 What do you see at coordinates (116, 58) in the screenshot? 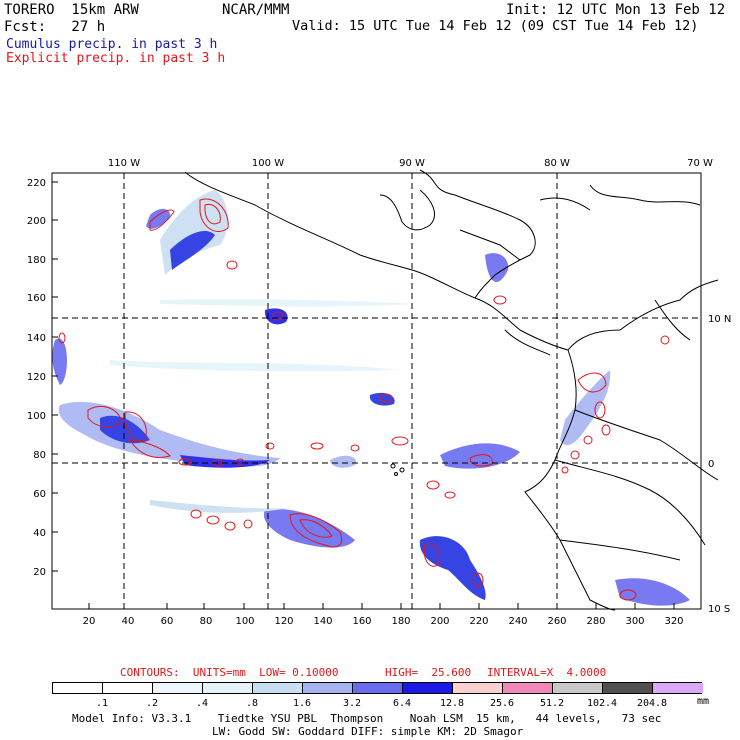
I see `legend-explicit: Explicit precip. in past 3 h` at bounding box center [116, 58].